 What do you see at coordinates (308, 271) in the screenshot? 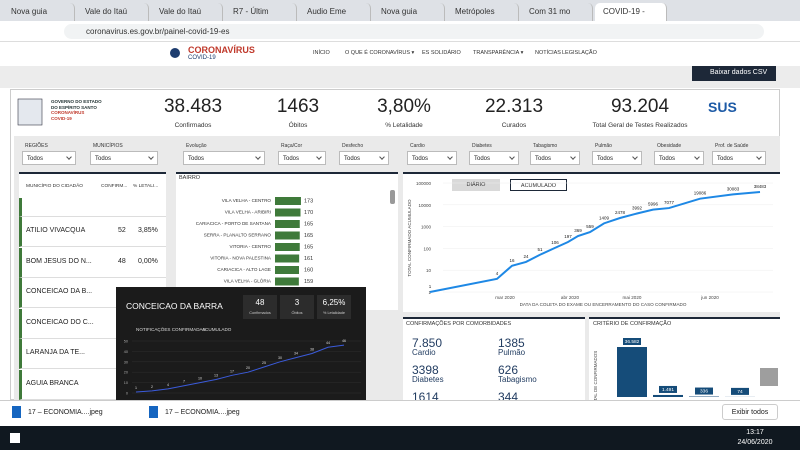
I see `bar-value: 160` at bounding box center [308, 271].